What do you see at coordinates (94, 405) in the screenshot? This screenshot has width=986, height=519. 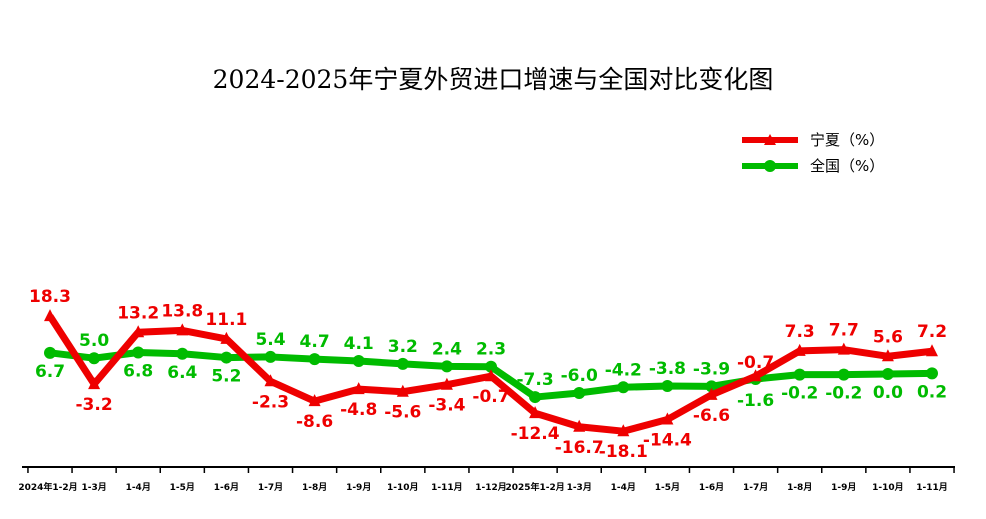 I see `data-label: -3.2` at bounding box center [94, 405].